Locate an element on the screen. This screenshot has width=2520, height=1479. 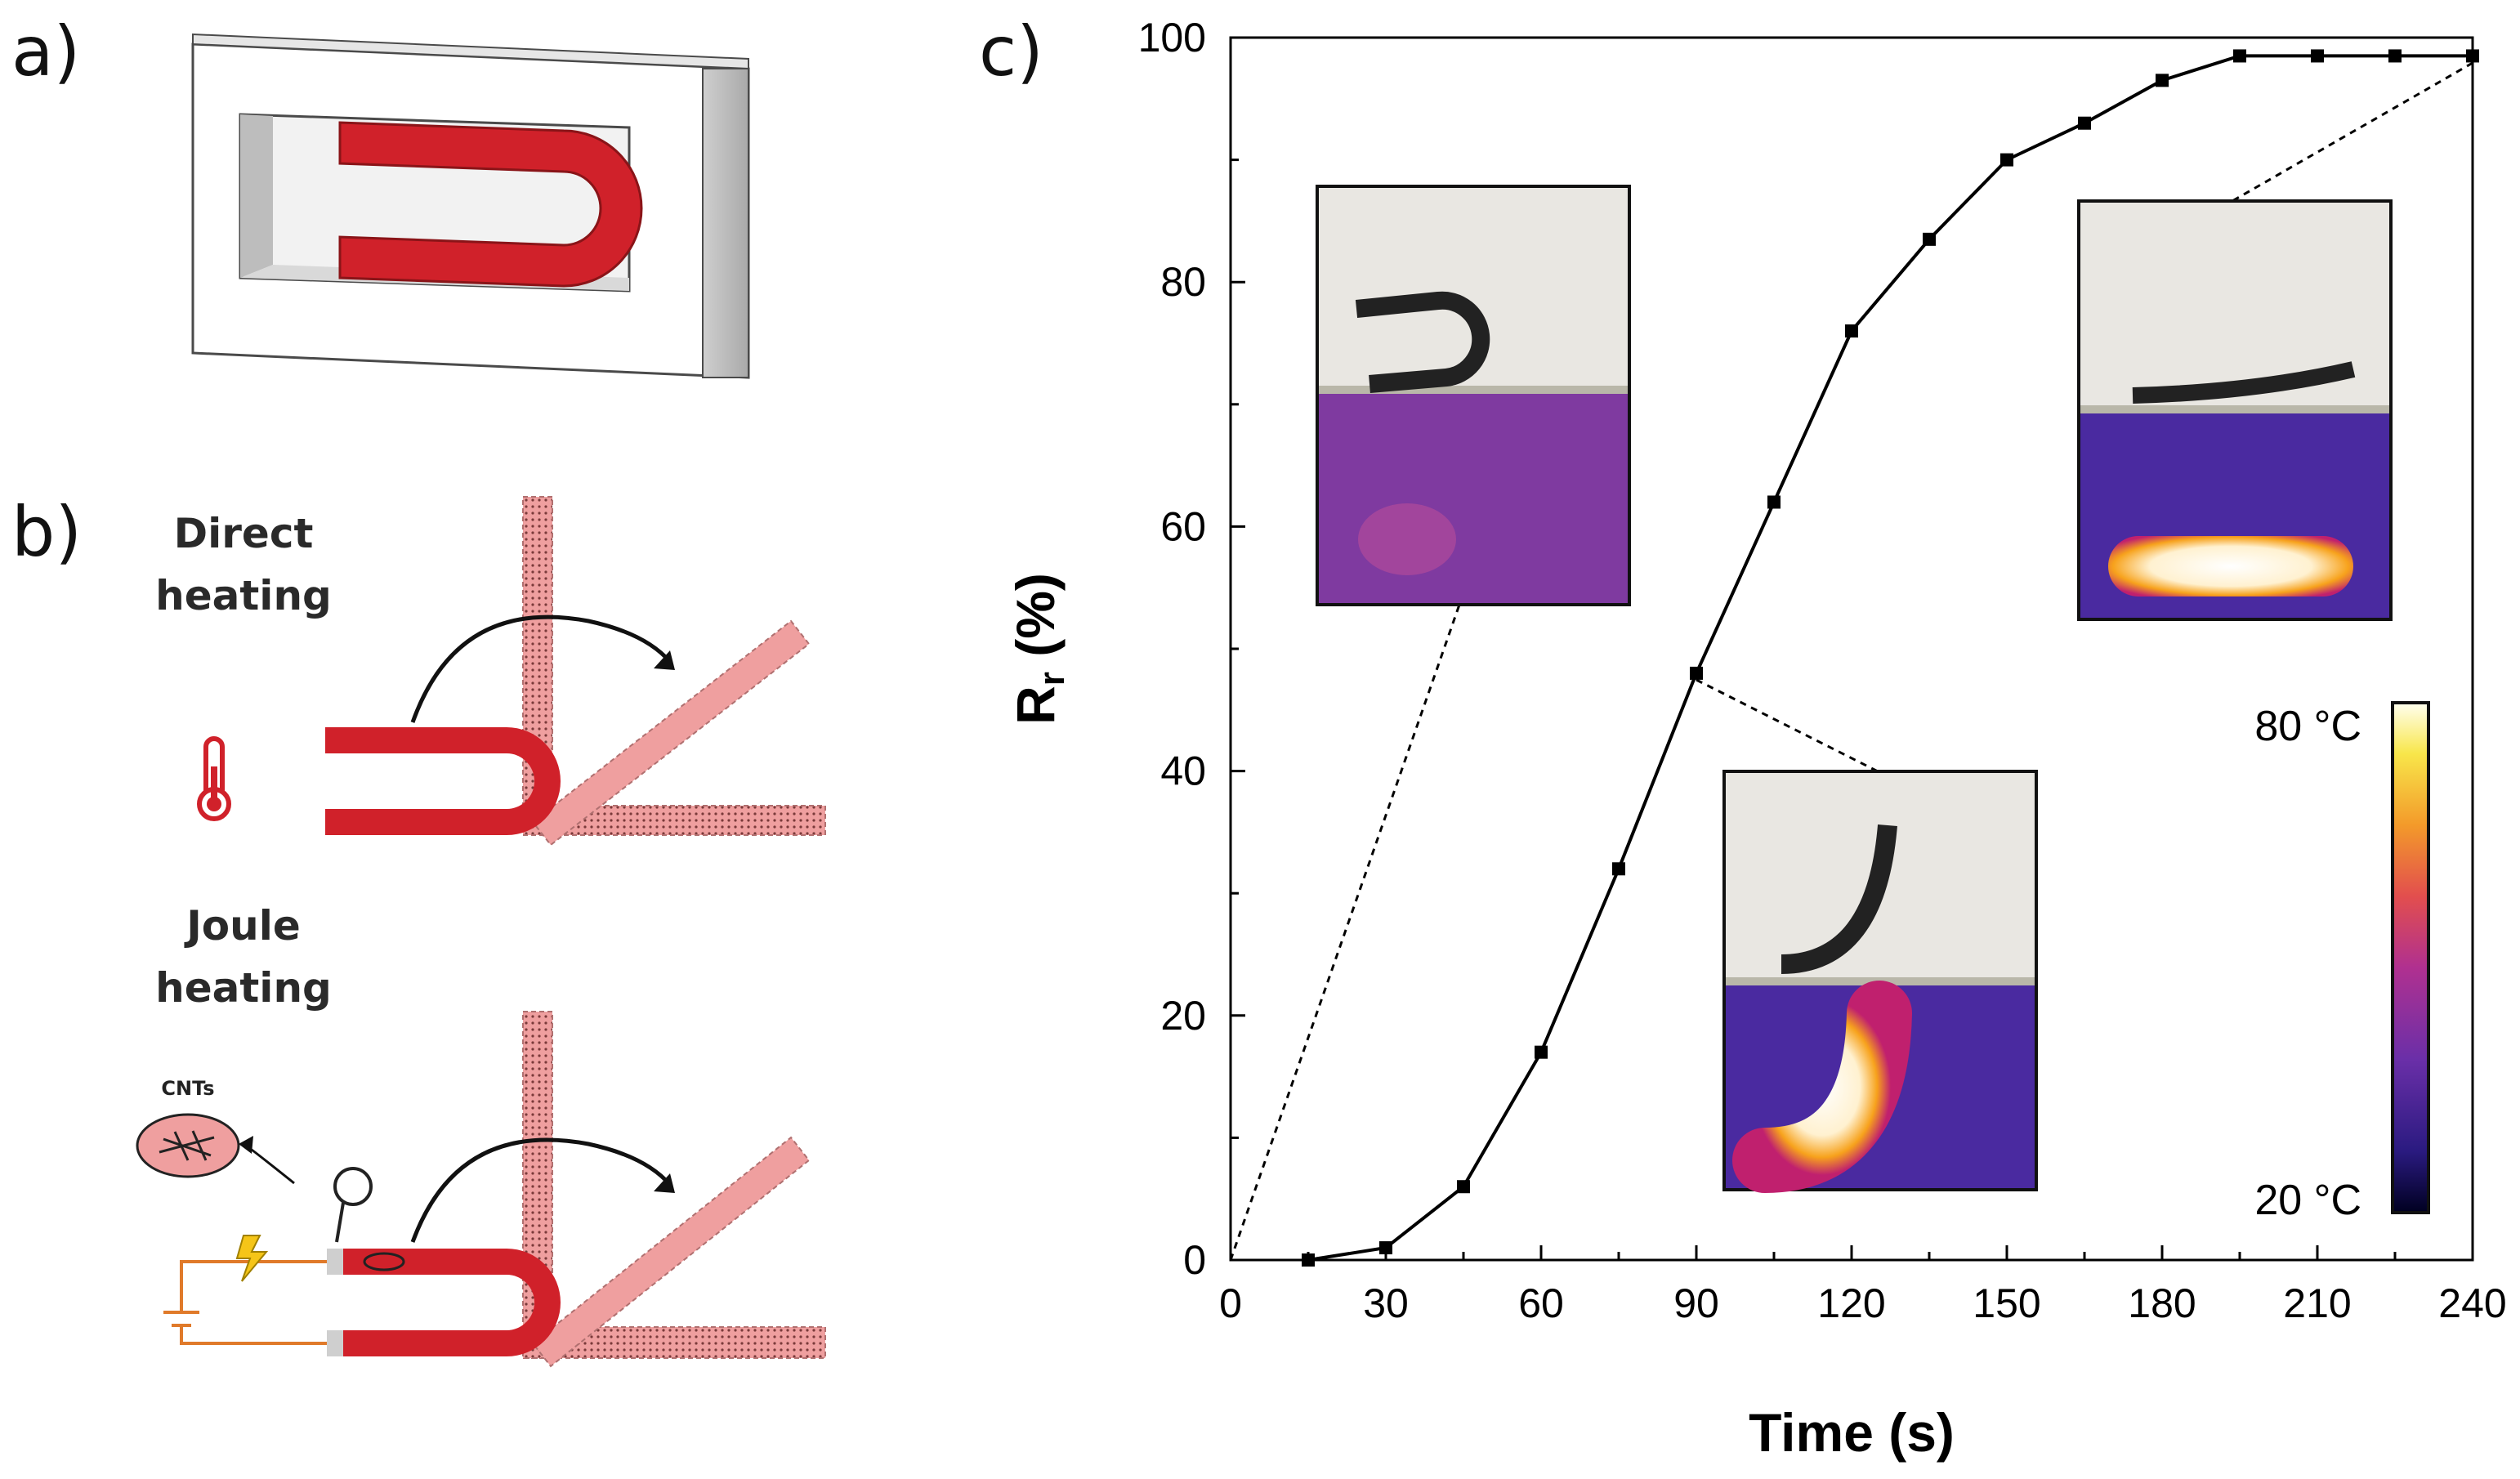
colorbar: 80 °C 20 °C is located at coordinates (2342, 962).